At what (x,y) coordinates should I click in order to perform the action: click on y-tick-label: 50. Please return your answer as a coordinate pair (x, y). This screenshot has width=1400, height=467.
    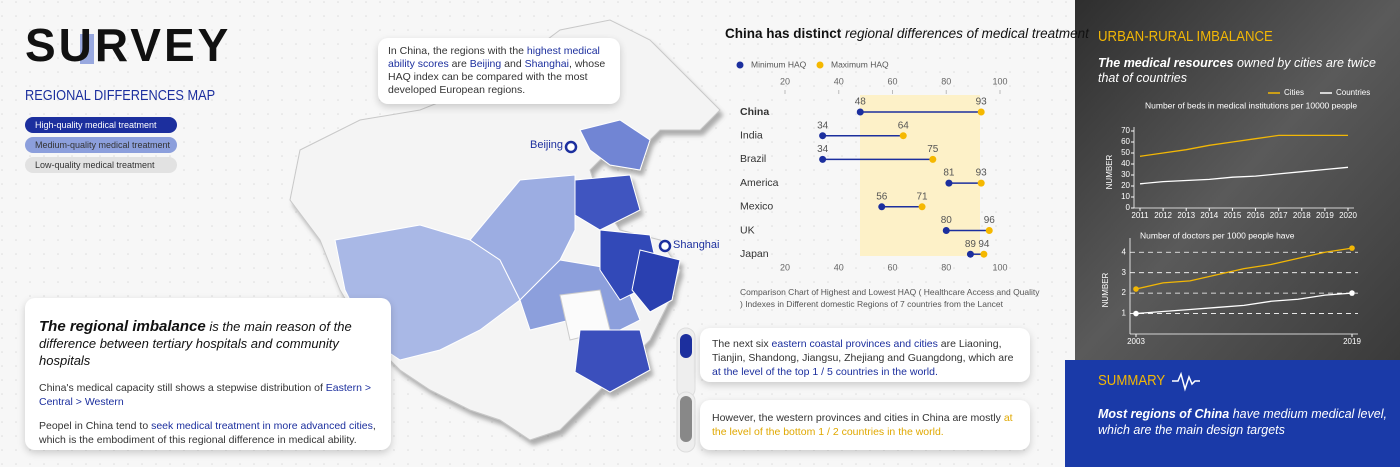
    Looking at the image, I should click on (1125, 152).